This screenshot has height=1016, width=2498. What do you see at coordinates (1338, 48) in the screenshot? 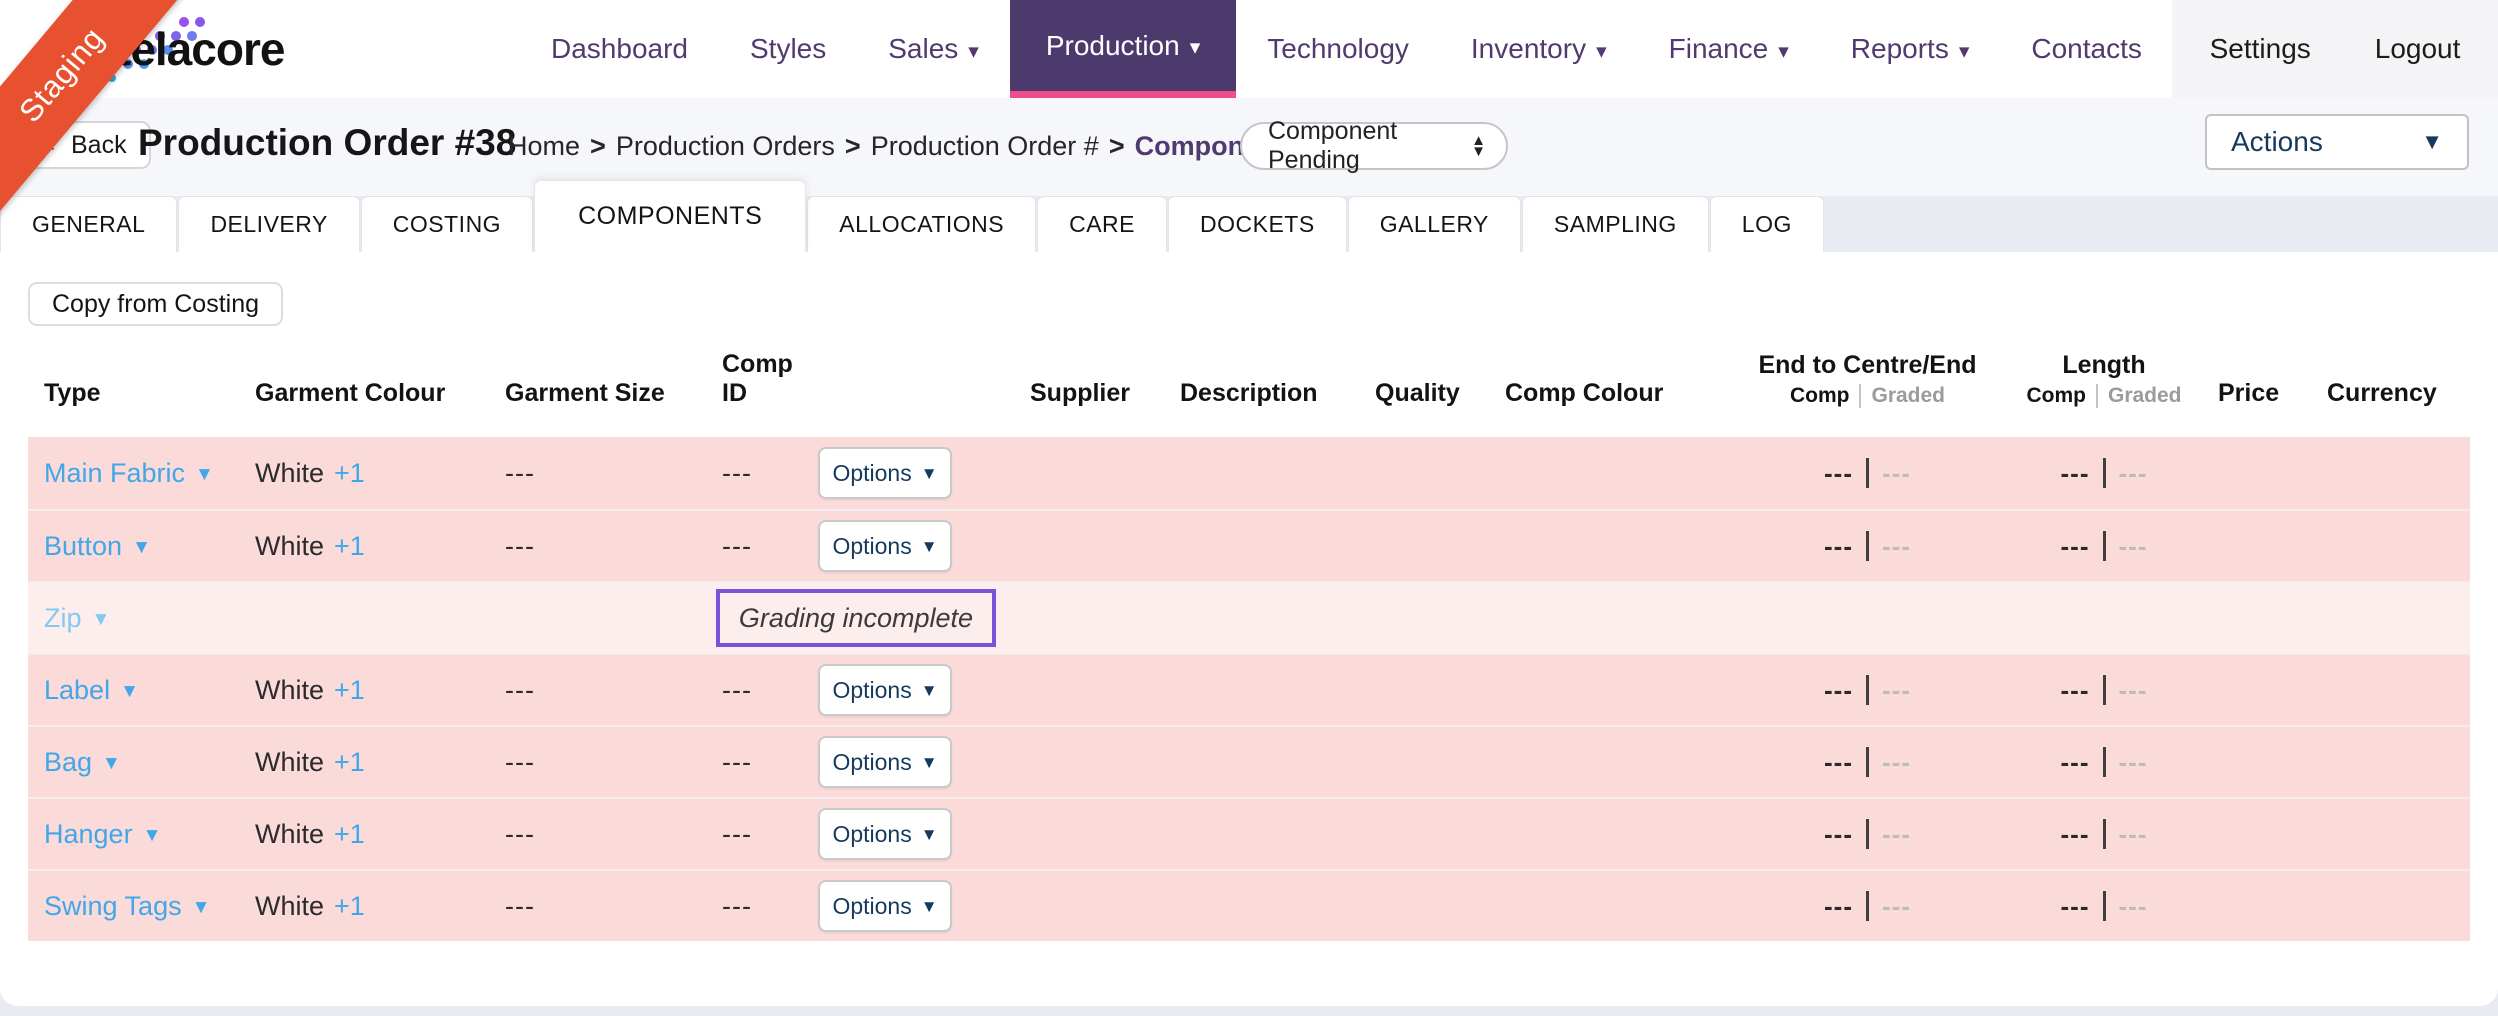
I see `nav-item-technology: Technology` at bounding box center [1338, 48].